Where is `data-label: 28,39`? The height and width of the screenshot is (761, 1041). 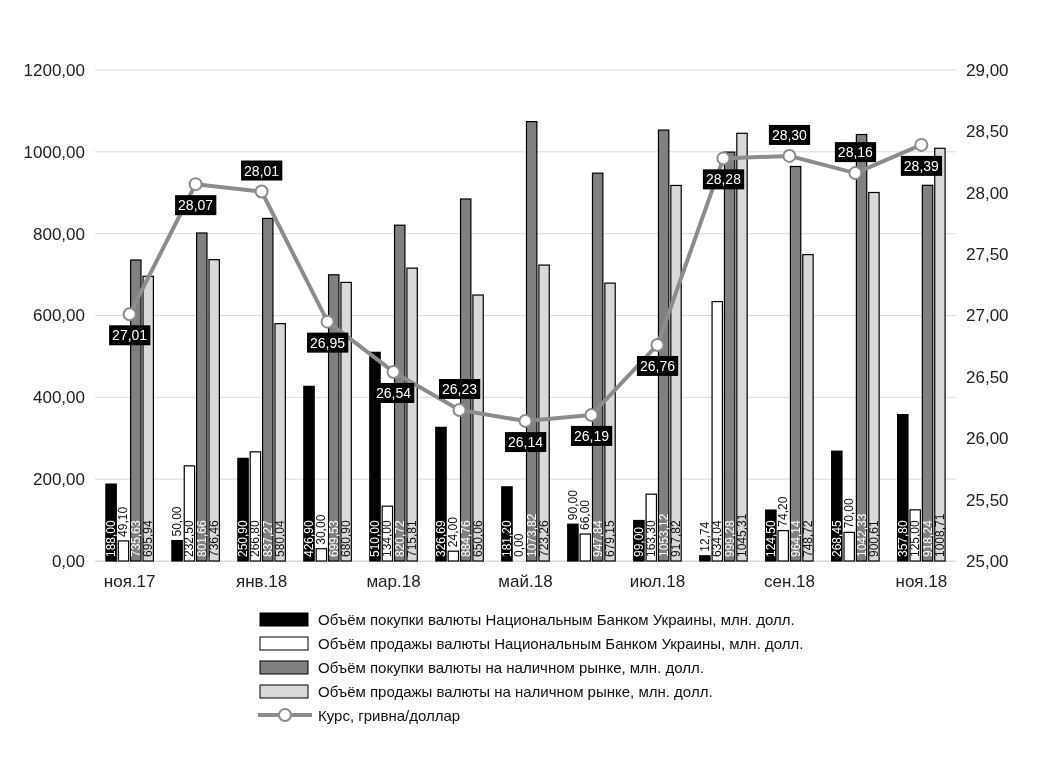 data-label: 28,39 is located at coordinates (921, 165).